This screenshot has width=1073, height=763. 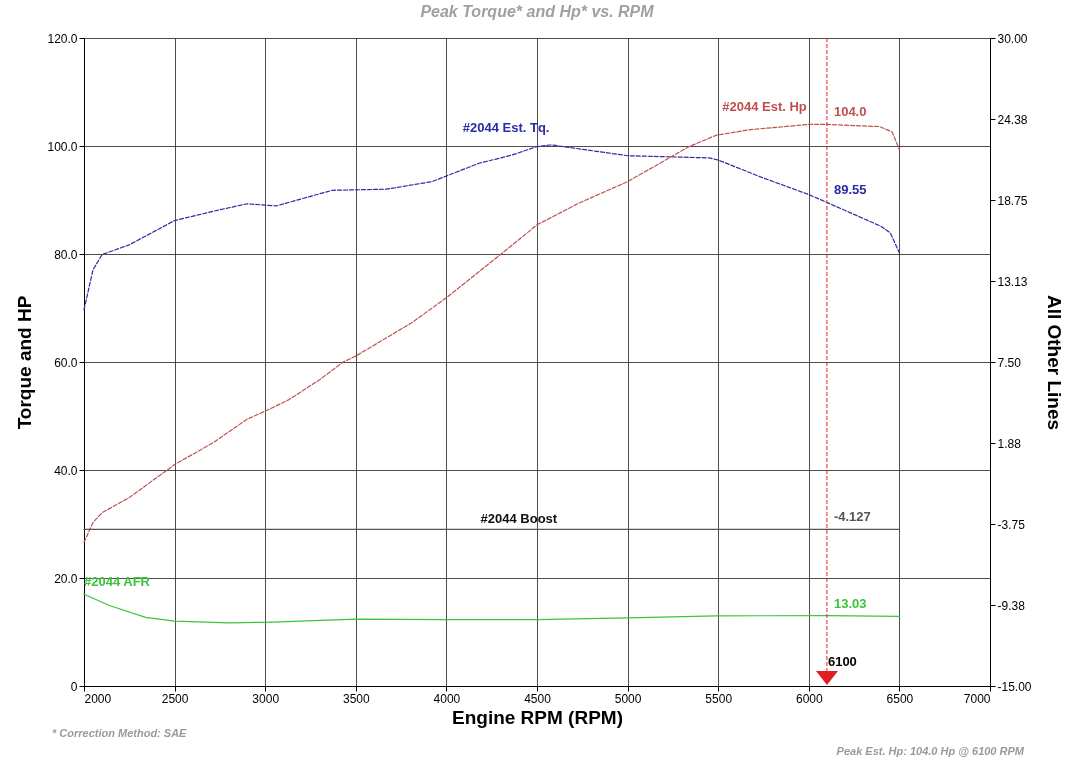 What do you see at coordinates (537, 717) in the screenshot?
I see `x-axis-title: Engine RPM (RPM)` at bounding box center [537, 717].